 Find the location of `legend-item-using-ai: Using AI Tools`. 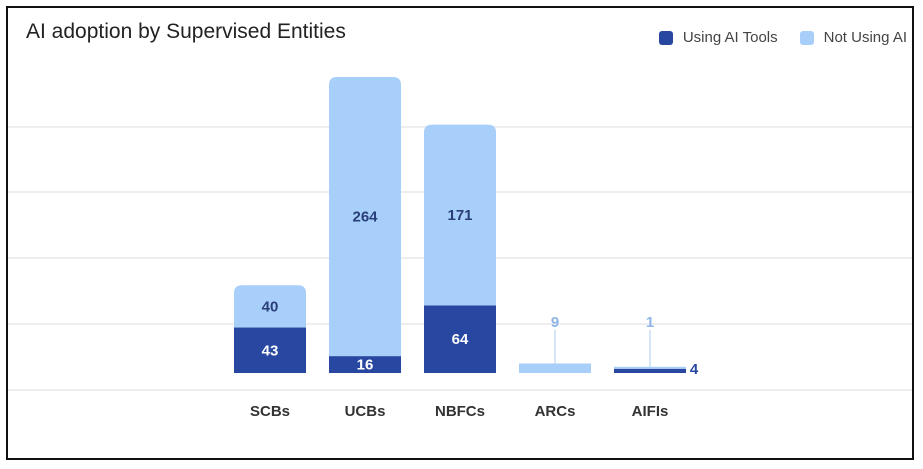

legend-item-using-ai: Using AI Tools is located at coordinates (718, 37).